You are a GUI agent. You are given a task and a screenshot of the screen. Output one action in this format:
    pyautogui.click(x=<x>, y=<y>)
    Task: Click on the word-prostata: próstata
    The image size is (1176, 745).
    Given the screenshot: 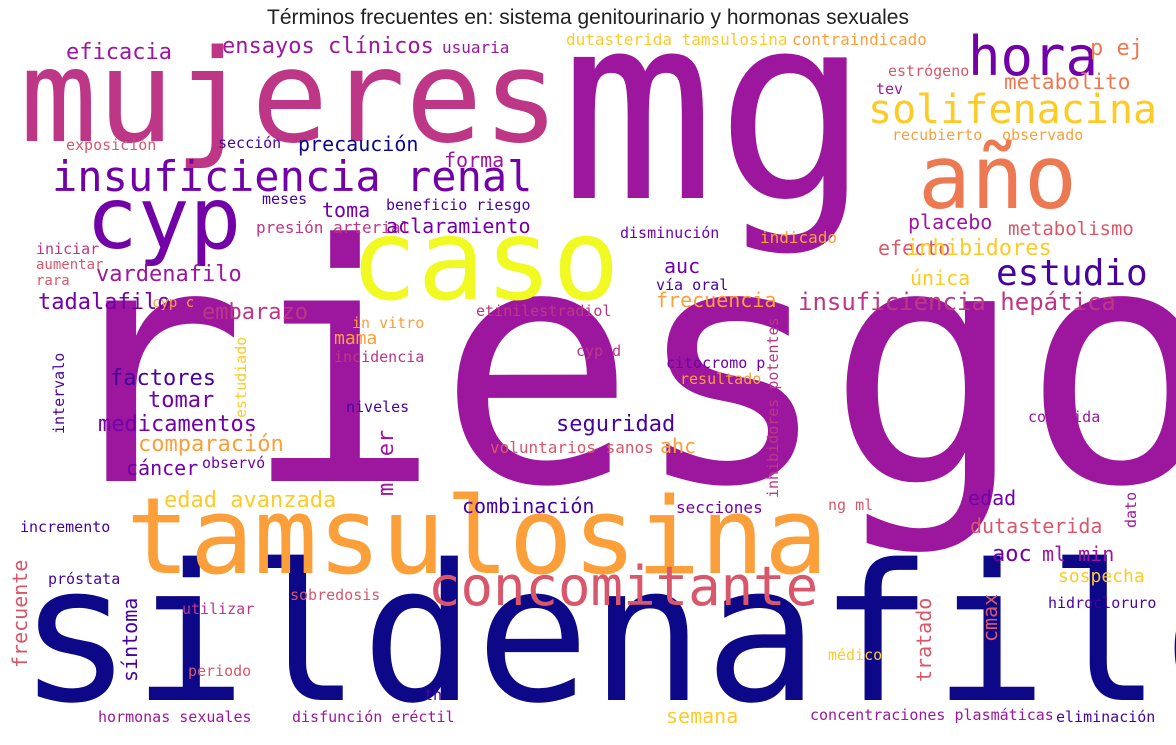 What is the action you would take?
    pyautogui.click(x=84, y=579)
    